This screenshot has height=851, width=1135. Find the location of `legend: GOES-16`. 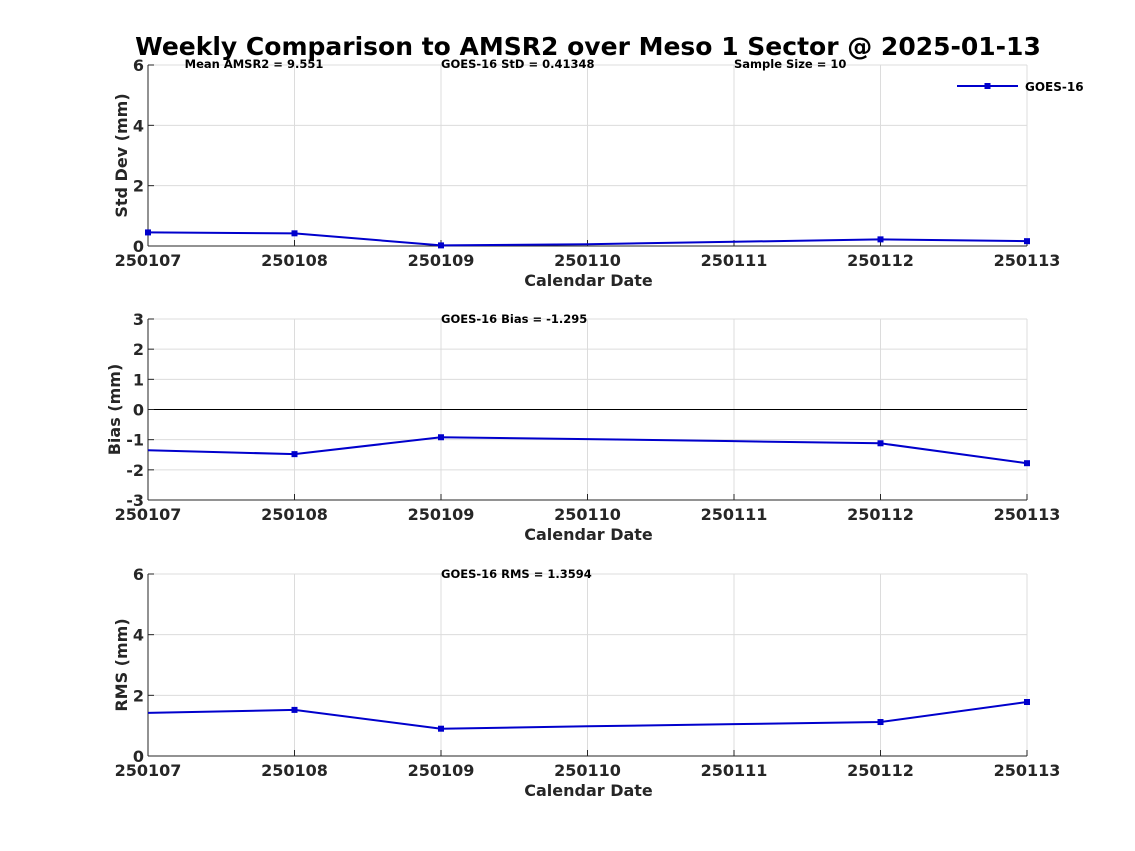

legend: GOES-16 is located at coordinates (1020, 87).